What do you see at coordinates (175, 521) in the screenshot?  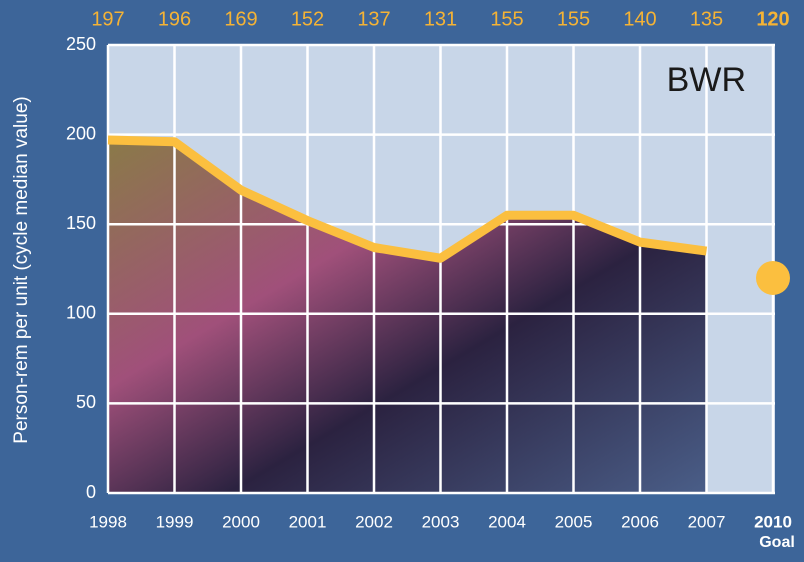 I see `x-tick-label: 1999` at bounding box center [175, 521].